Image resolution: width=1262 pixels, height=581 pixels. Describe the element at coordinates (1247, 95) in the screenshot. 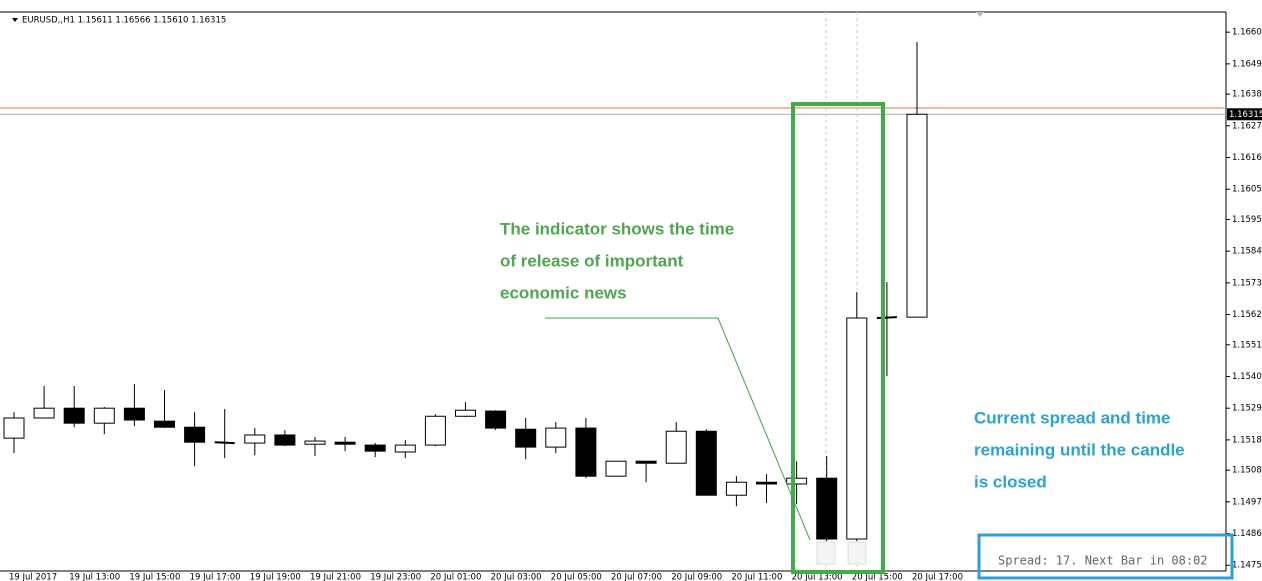

I see `y-tick-label: 1.16385` at that location.